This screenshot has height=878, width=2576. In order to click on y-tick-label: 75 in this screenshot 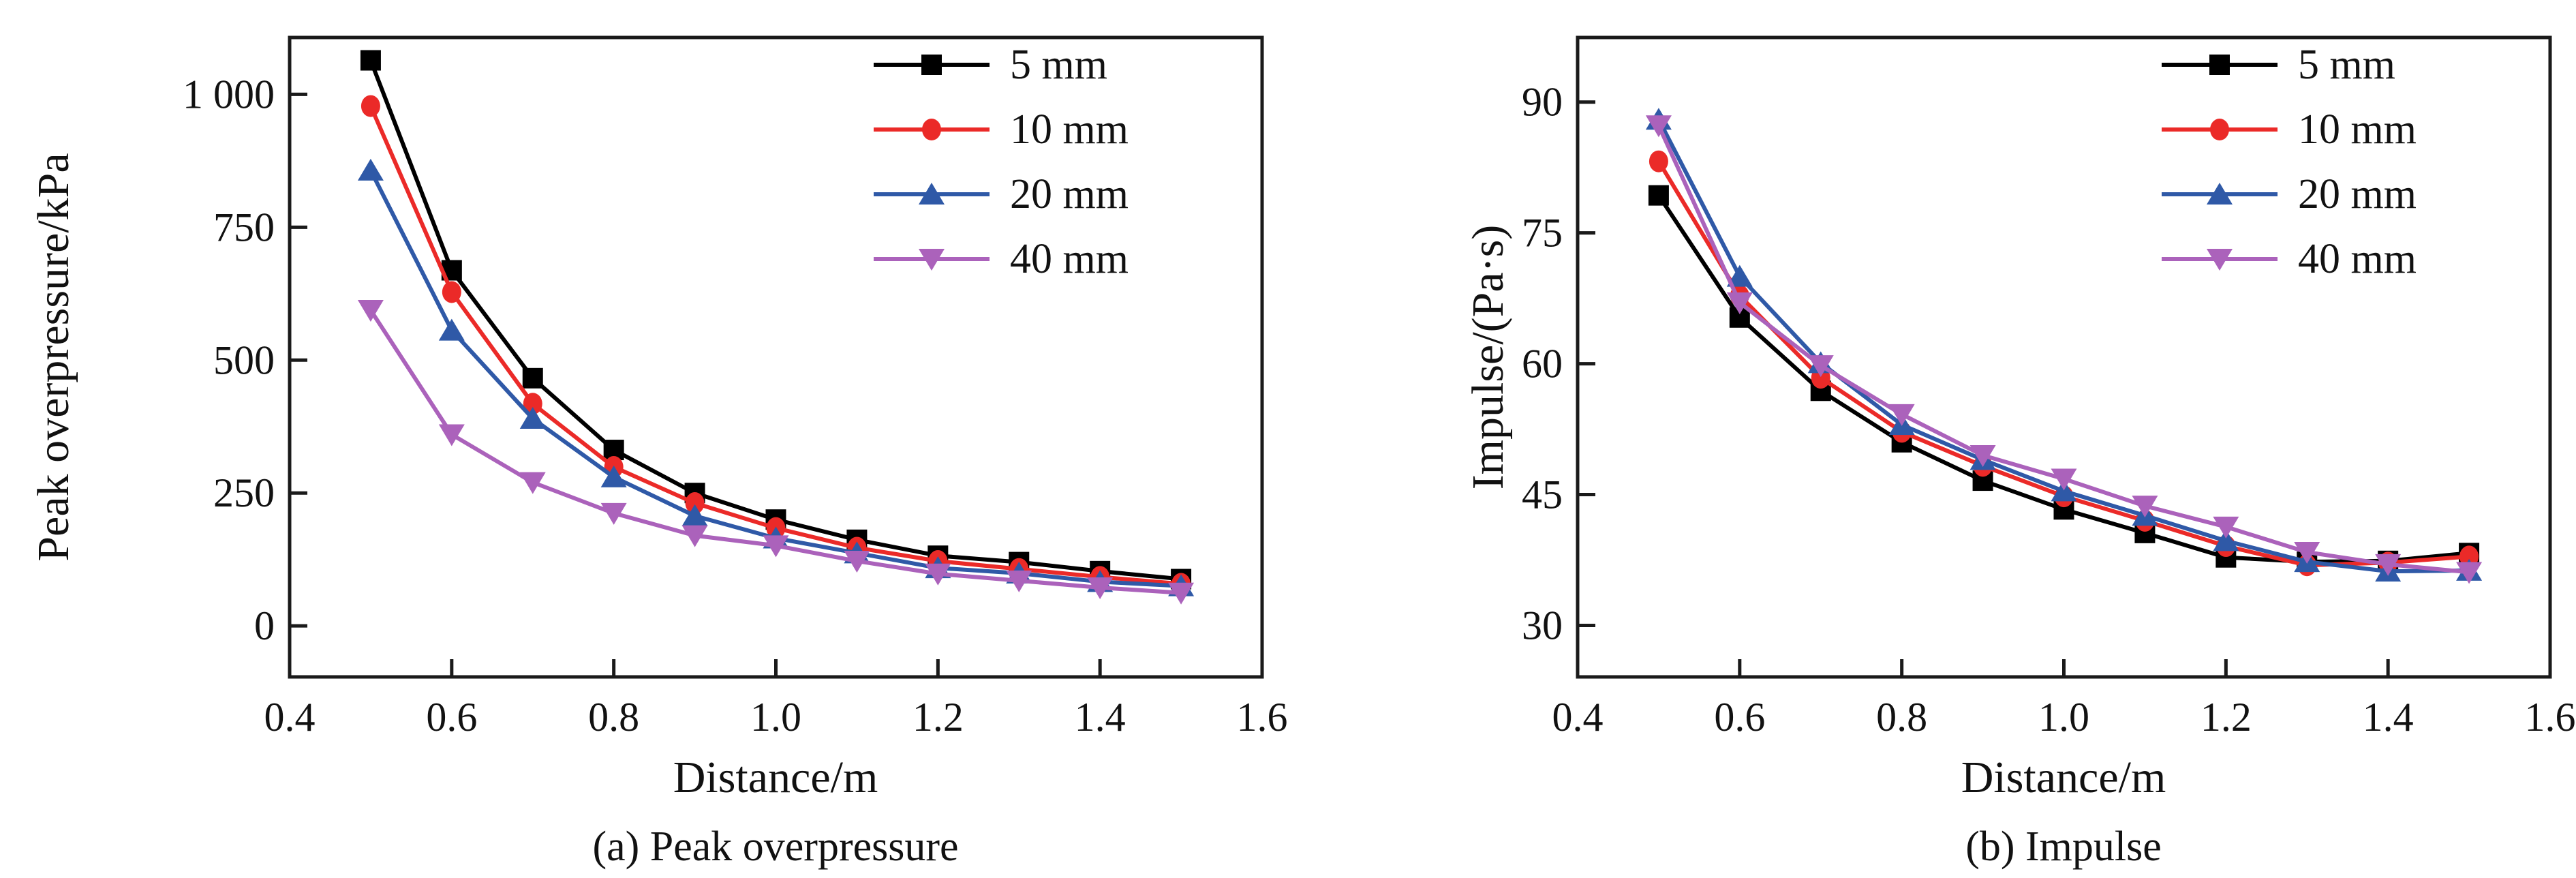, I will do `click(1543, 233)`.